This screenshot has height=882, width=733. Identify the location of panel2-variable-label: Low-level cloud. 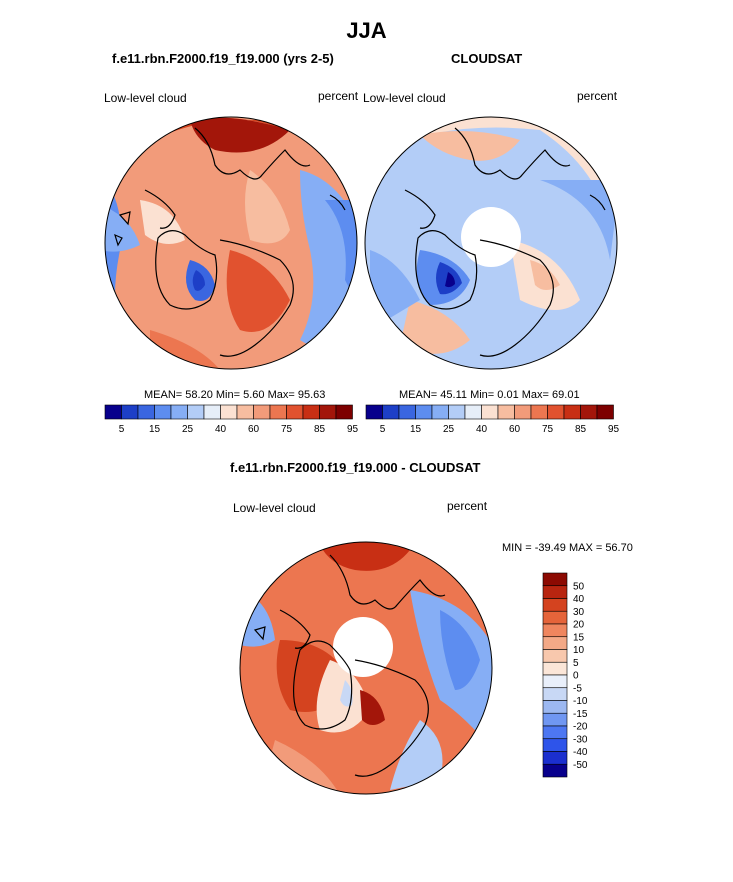
(404, 98).